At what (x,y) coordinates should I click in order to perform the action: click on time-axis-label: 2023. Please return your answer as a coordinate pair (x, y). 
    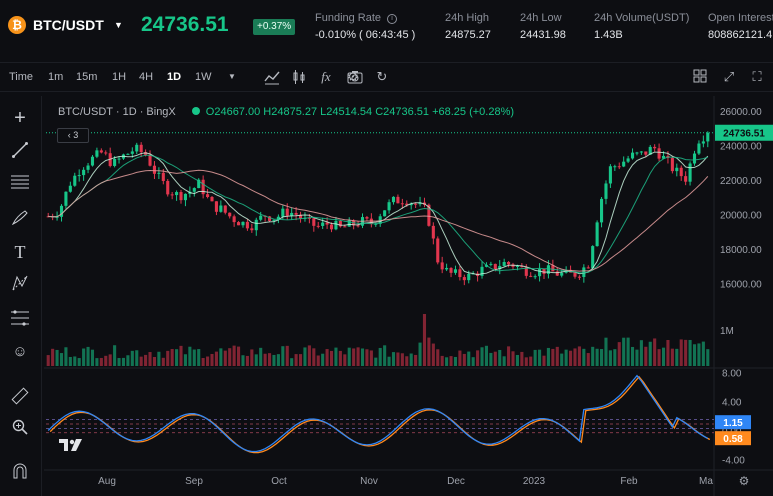
    Looking at the image, I should click on (534, 481).